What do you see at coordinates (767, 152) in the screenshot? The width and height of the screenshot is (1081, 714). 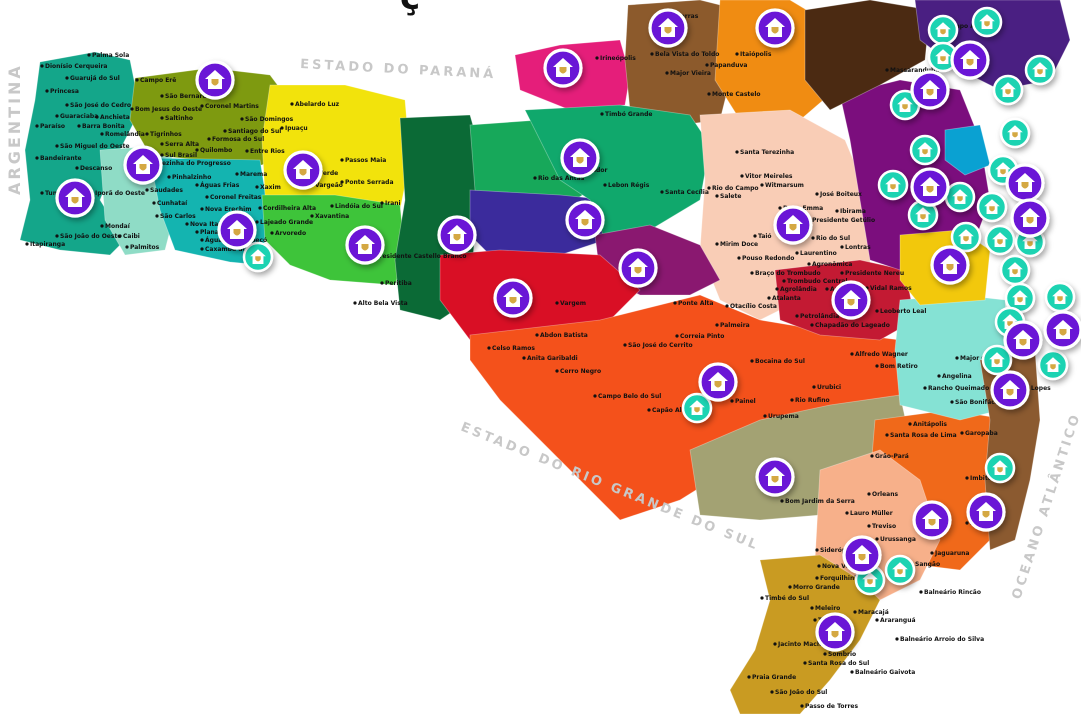 I see `town-label: Santa Terezinha` at bounding box center [767, 152].